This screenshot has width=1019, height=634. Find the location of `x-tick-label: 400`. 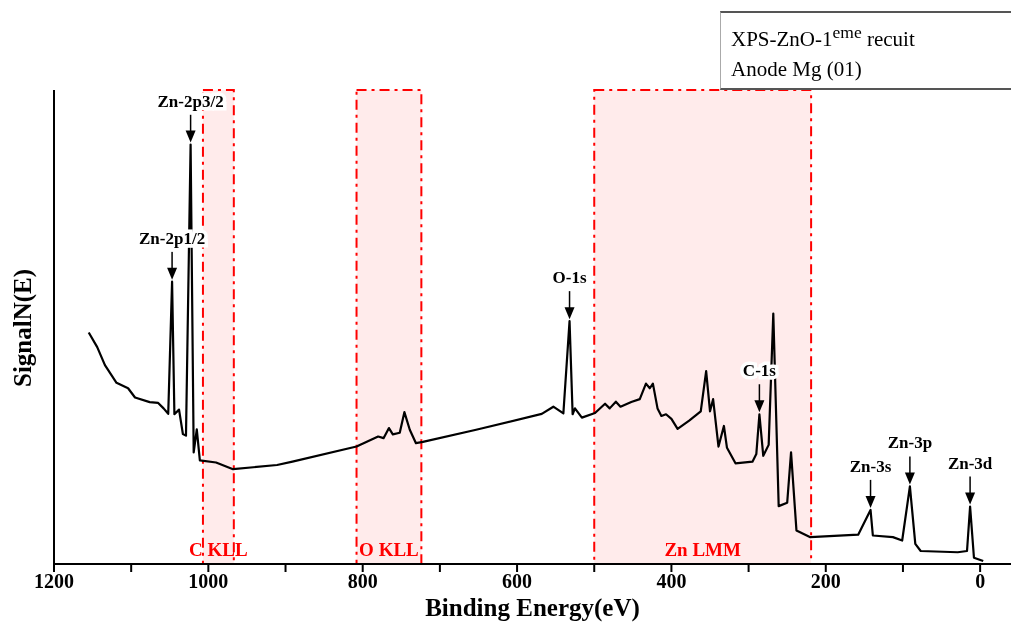

x-tick-label: 400 is located at coordinates (671, 581).